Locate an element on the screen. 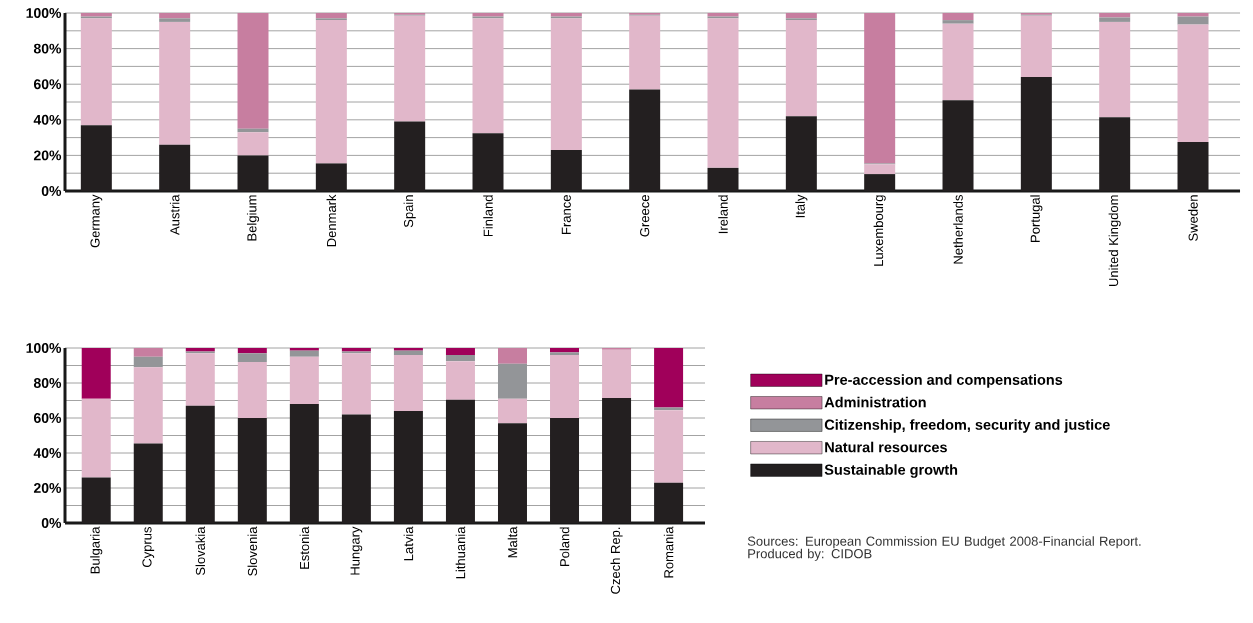  x-tick-label: Cyprus is located at coordinates (148, 547).